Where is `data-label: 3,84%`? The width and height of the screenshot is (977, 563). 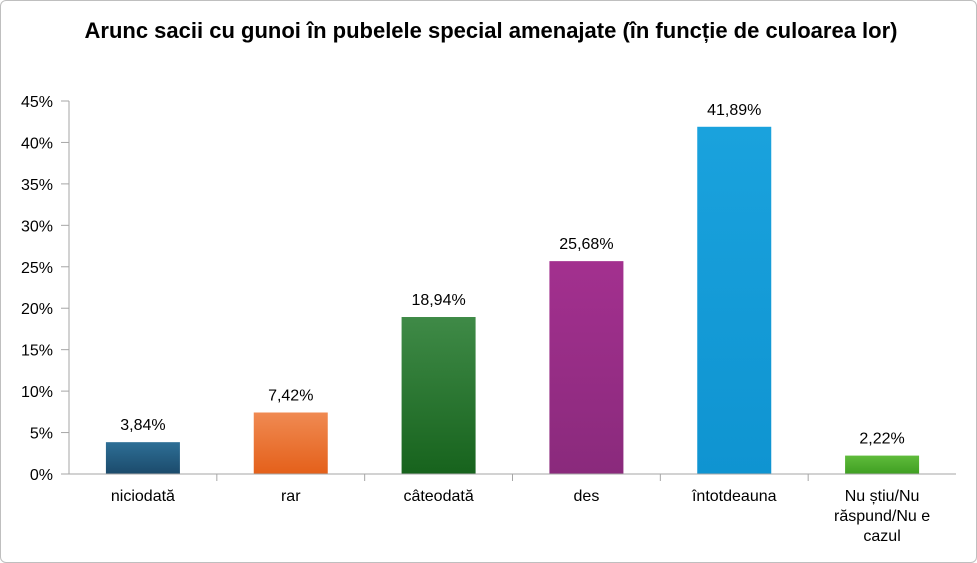 data-label: 3,84% is located at coordinates (142, 425).